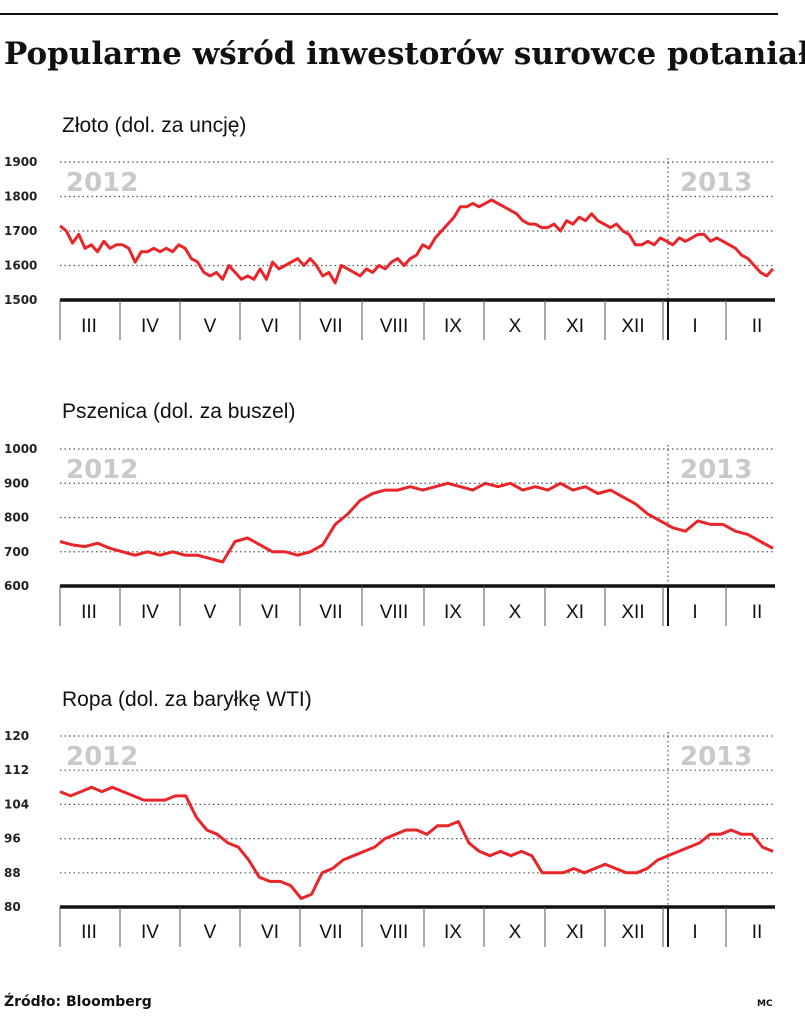 The image size is (805, 1019). What do you see at coordinates (16, 586) in the screenshot?
I see `y-tick-label: 600` at bounding box center [16, 586].